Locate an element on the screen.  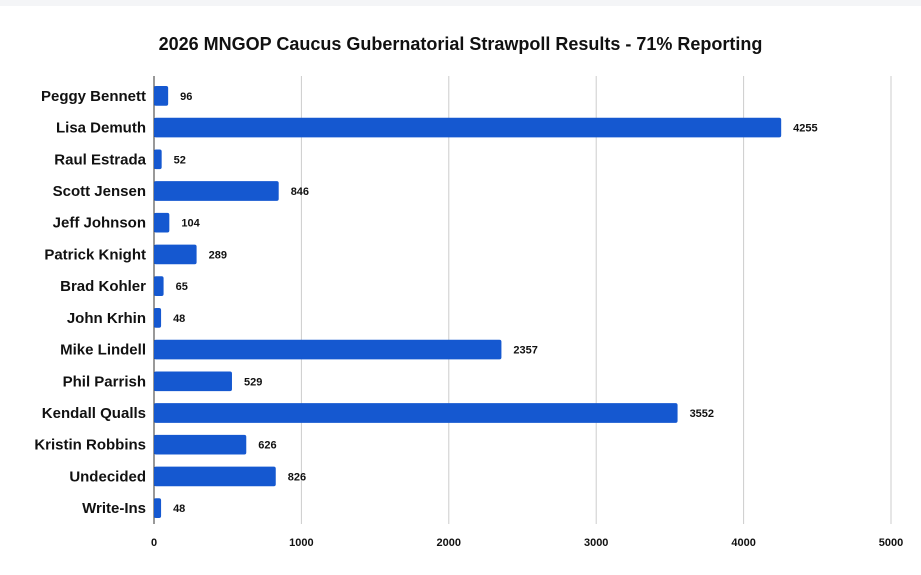
data-label: 626 is located at coordinates (267, 446).